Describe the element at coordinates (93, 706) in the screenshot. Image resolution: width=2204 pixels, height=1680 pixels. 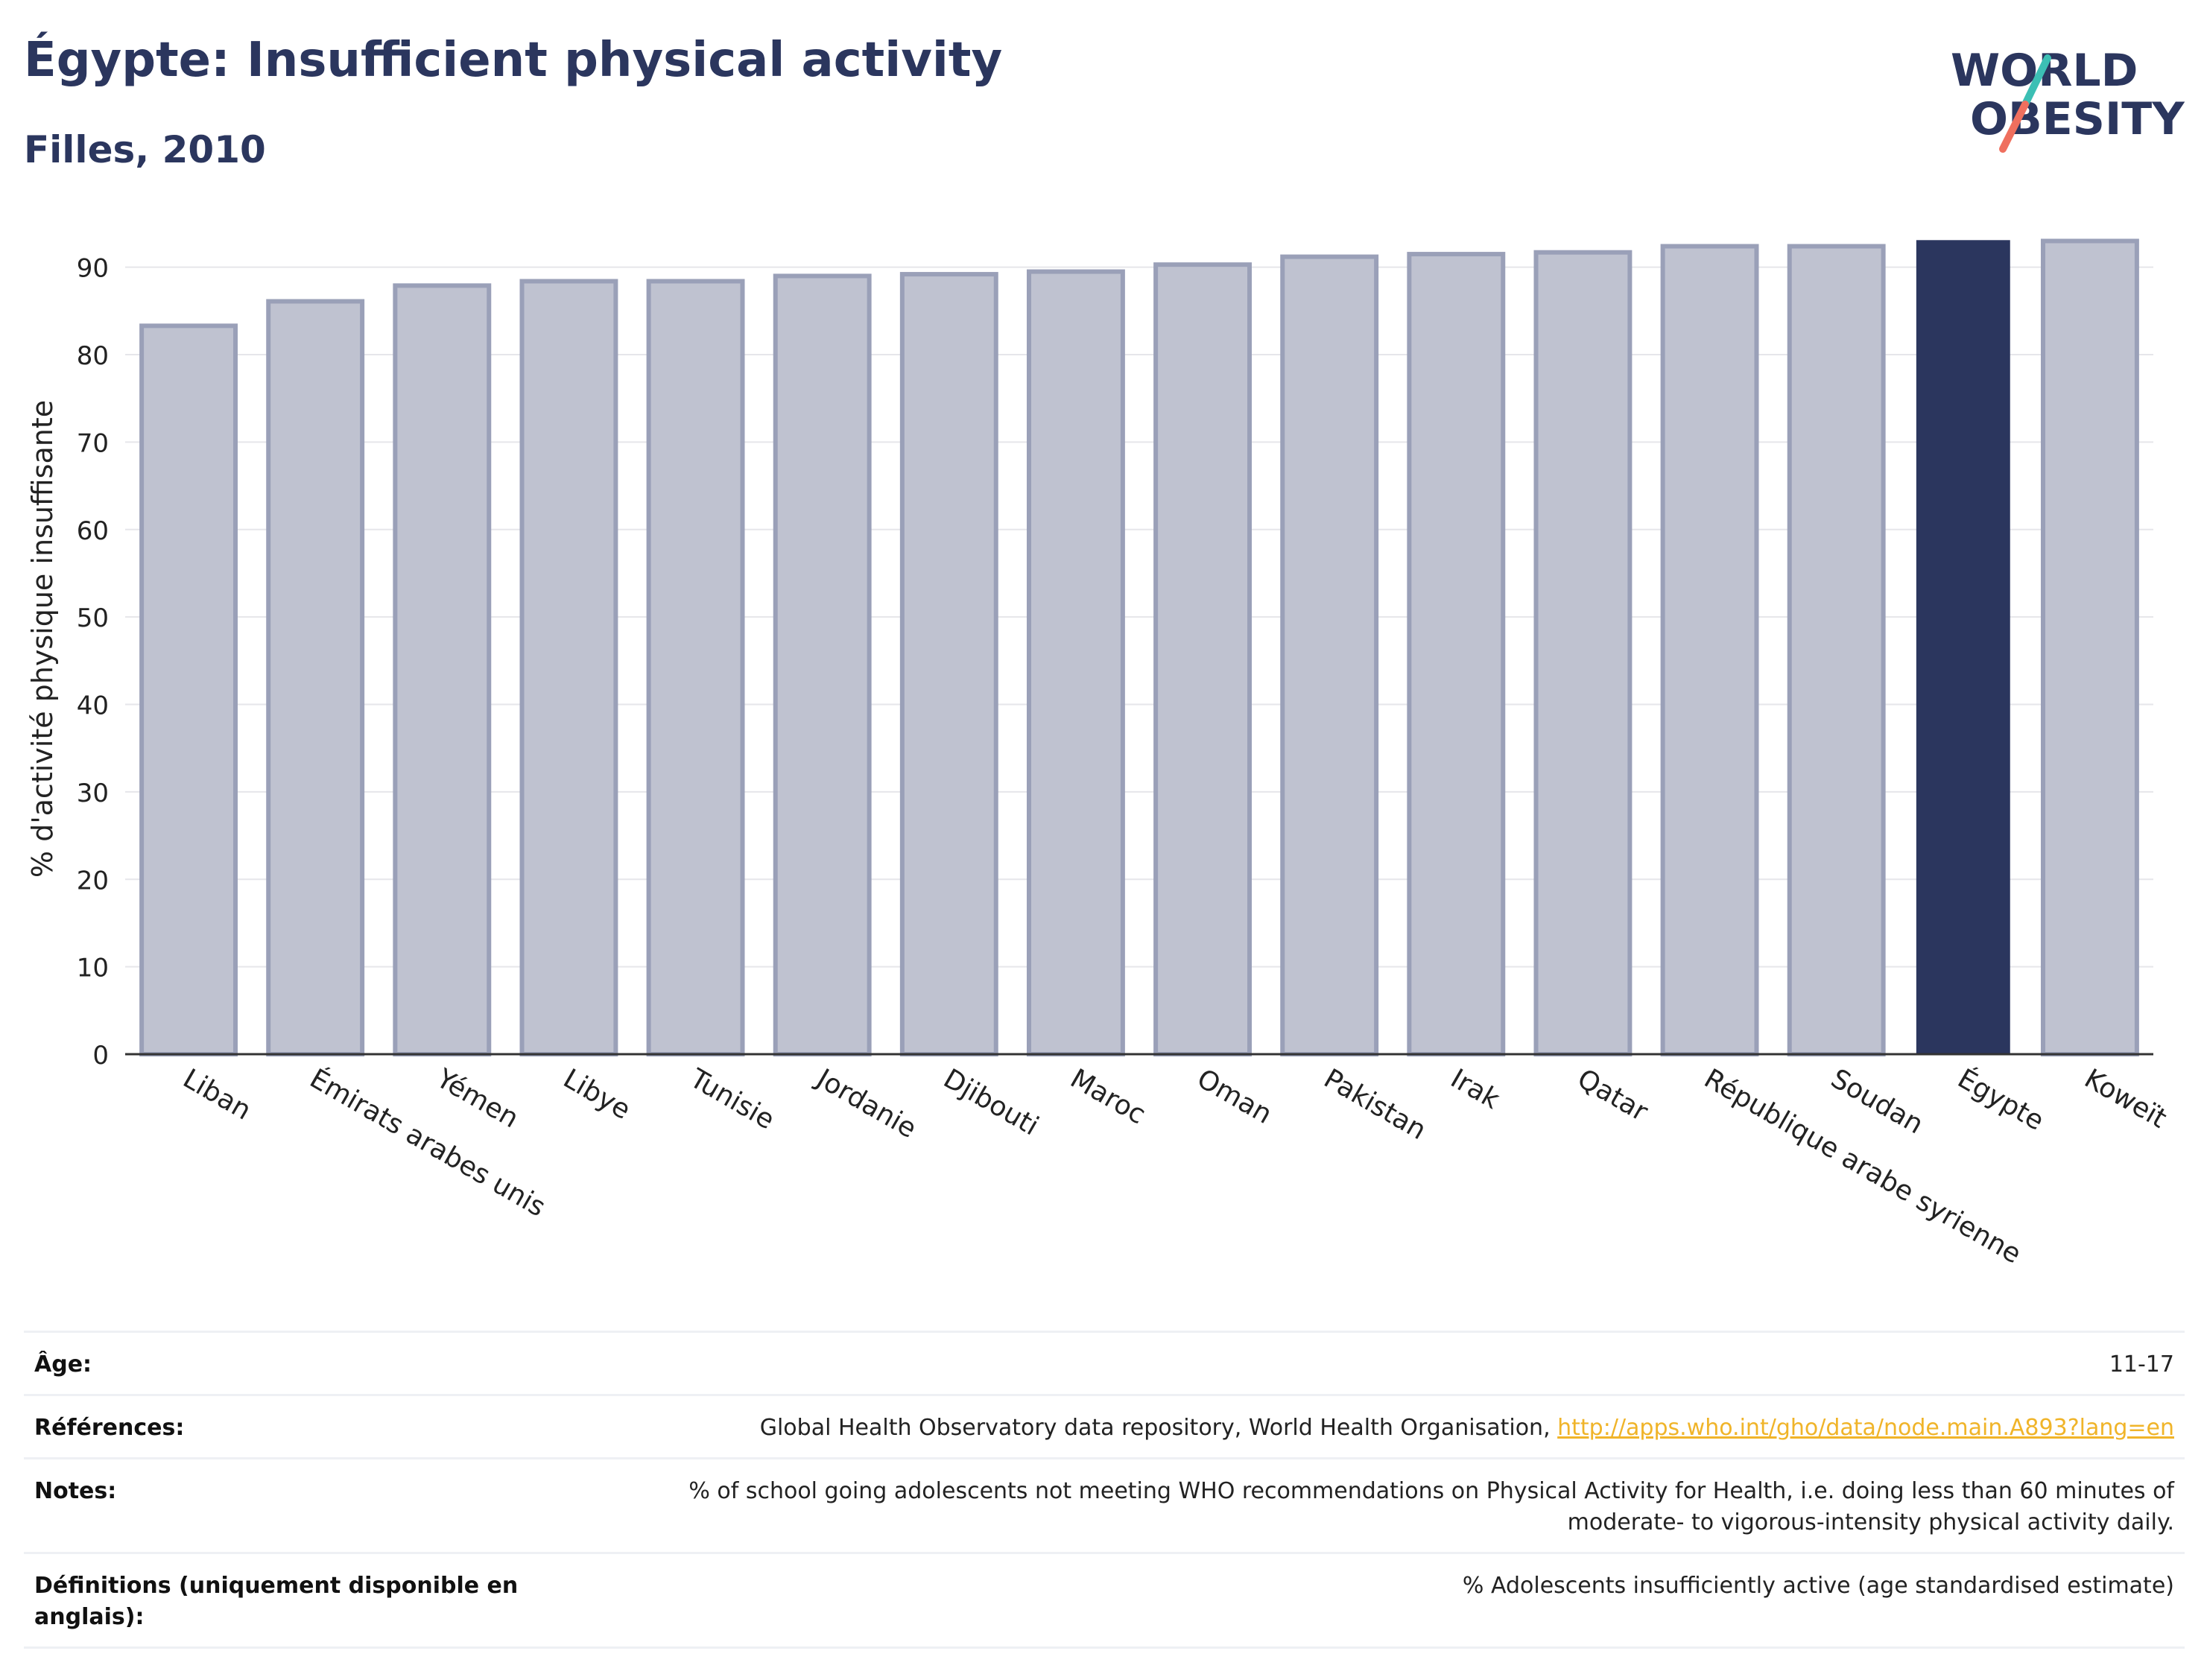
I see `y-tick-label: 40` at that location.